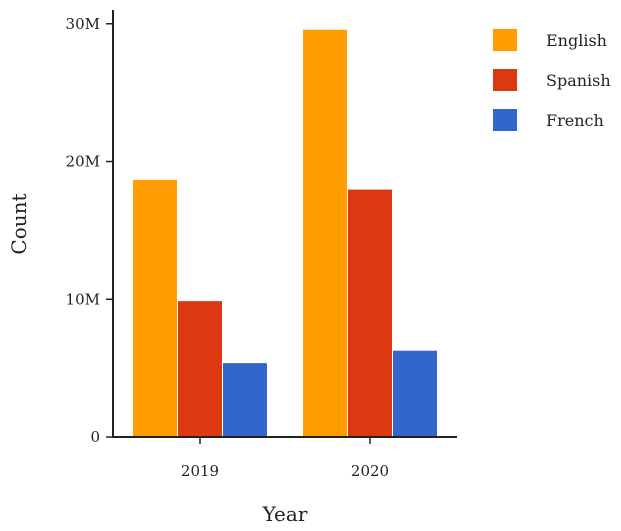 Image resolution: width=621 pixels, height=531 pixels. What do you see at coordinates (505, 80) in the screenshot?
I see `legend-swatch-spanish` at bounding box center [505, 80].